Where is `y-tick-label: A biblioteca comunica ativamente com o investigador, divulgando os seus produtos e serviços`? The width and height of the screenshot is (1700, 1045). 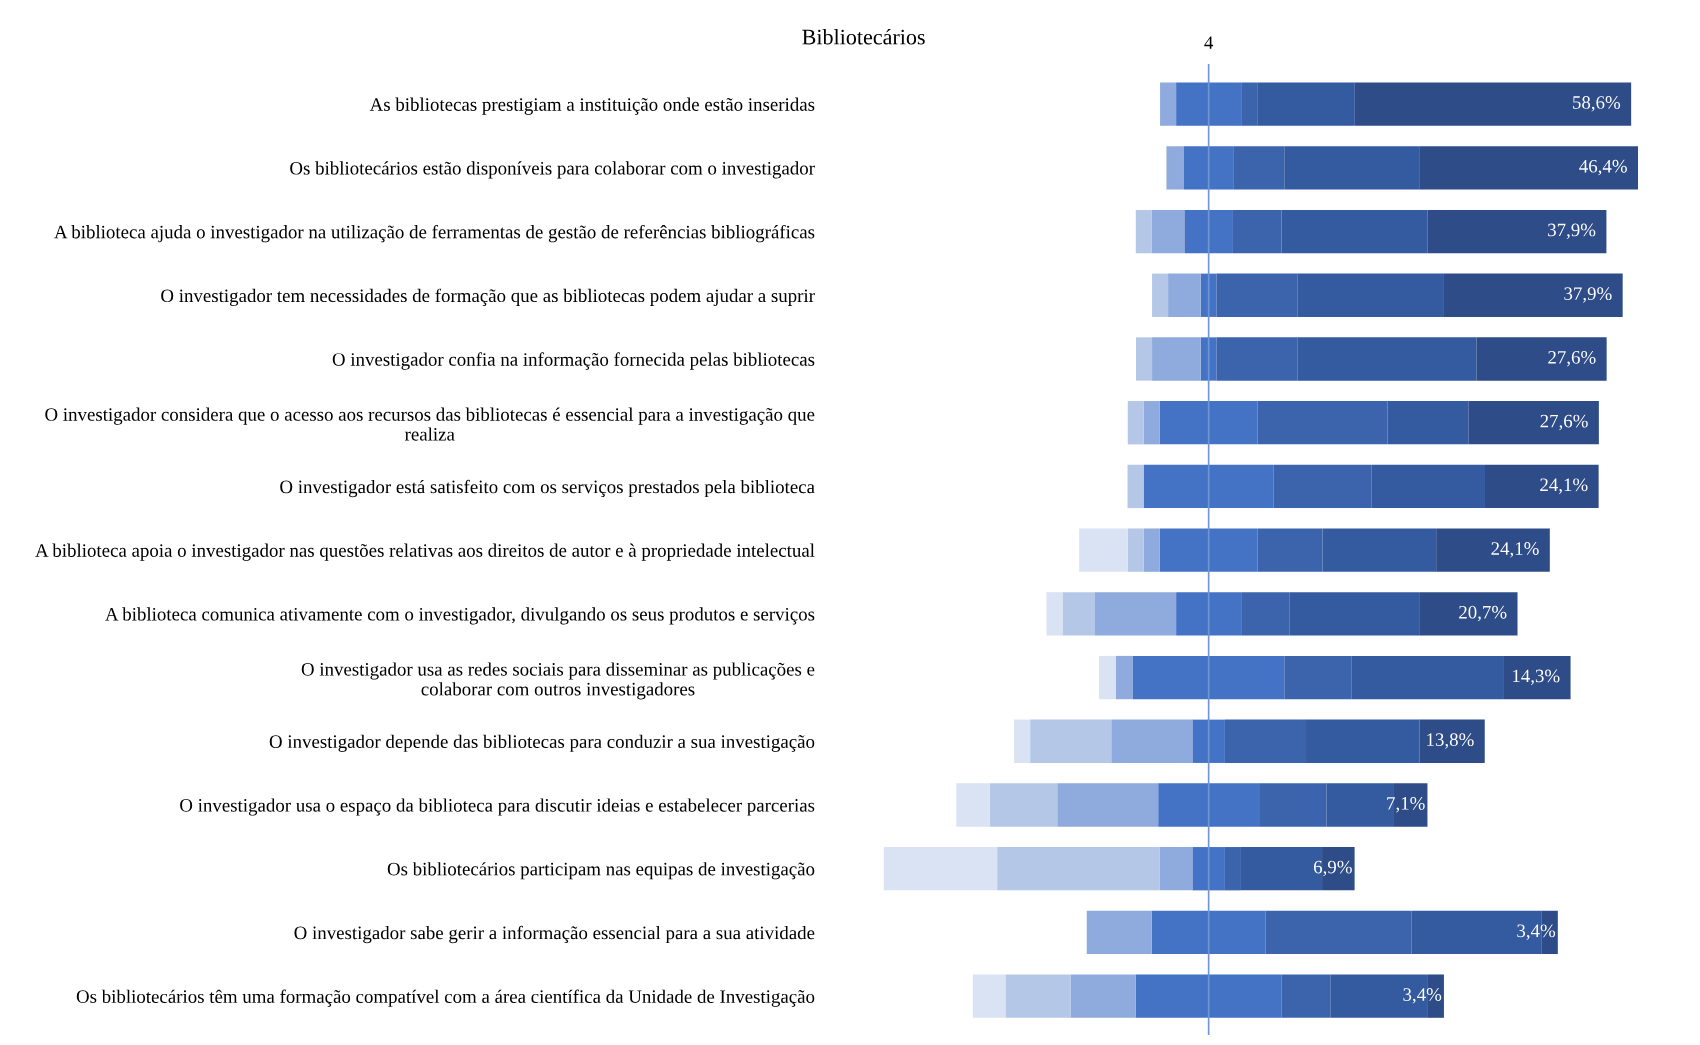
y-tick-label: A biblioteca comunica ativamente com o investigador, divulgando os seus produtos e serviços is located at coordinates (460, 616).